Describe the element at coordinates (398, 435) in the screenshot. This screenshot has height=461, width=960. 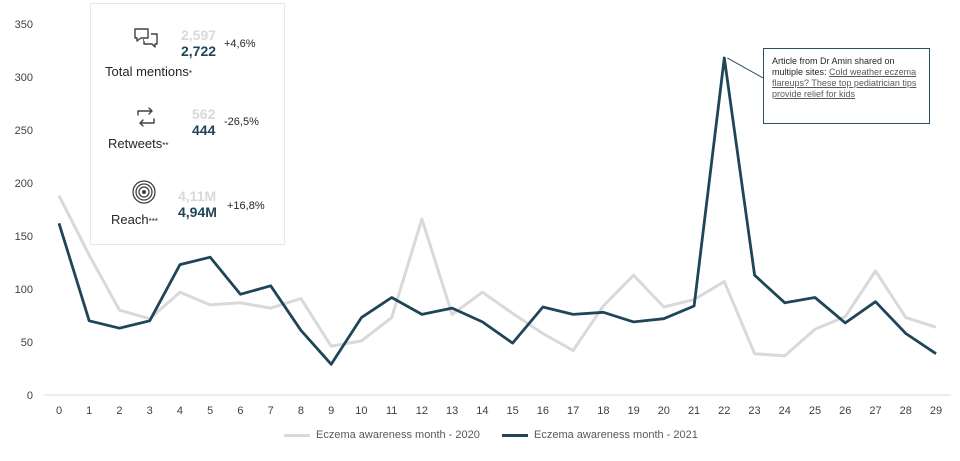
I see `legend-label: Eczema awareness month - 2020` at that location.